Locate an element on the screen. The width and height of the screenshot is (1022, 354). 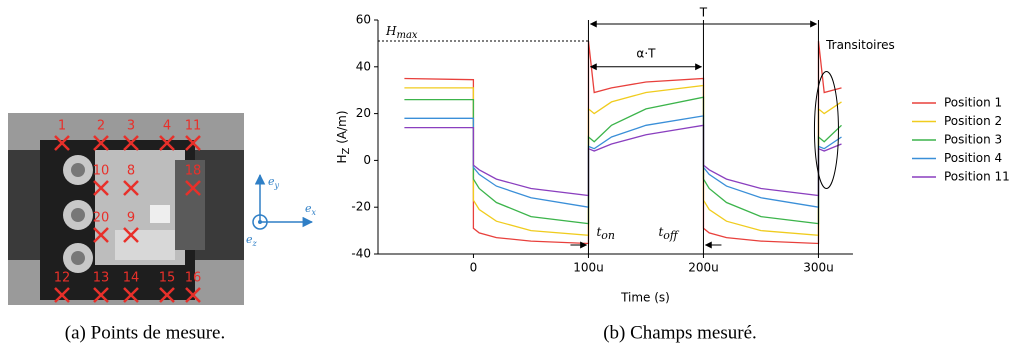
duty-label: α·T is located at coordinates (646, 53).